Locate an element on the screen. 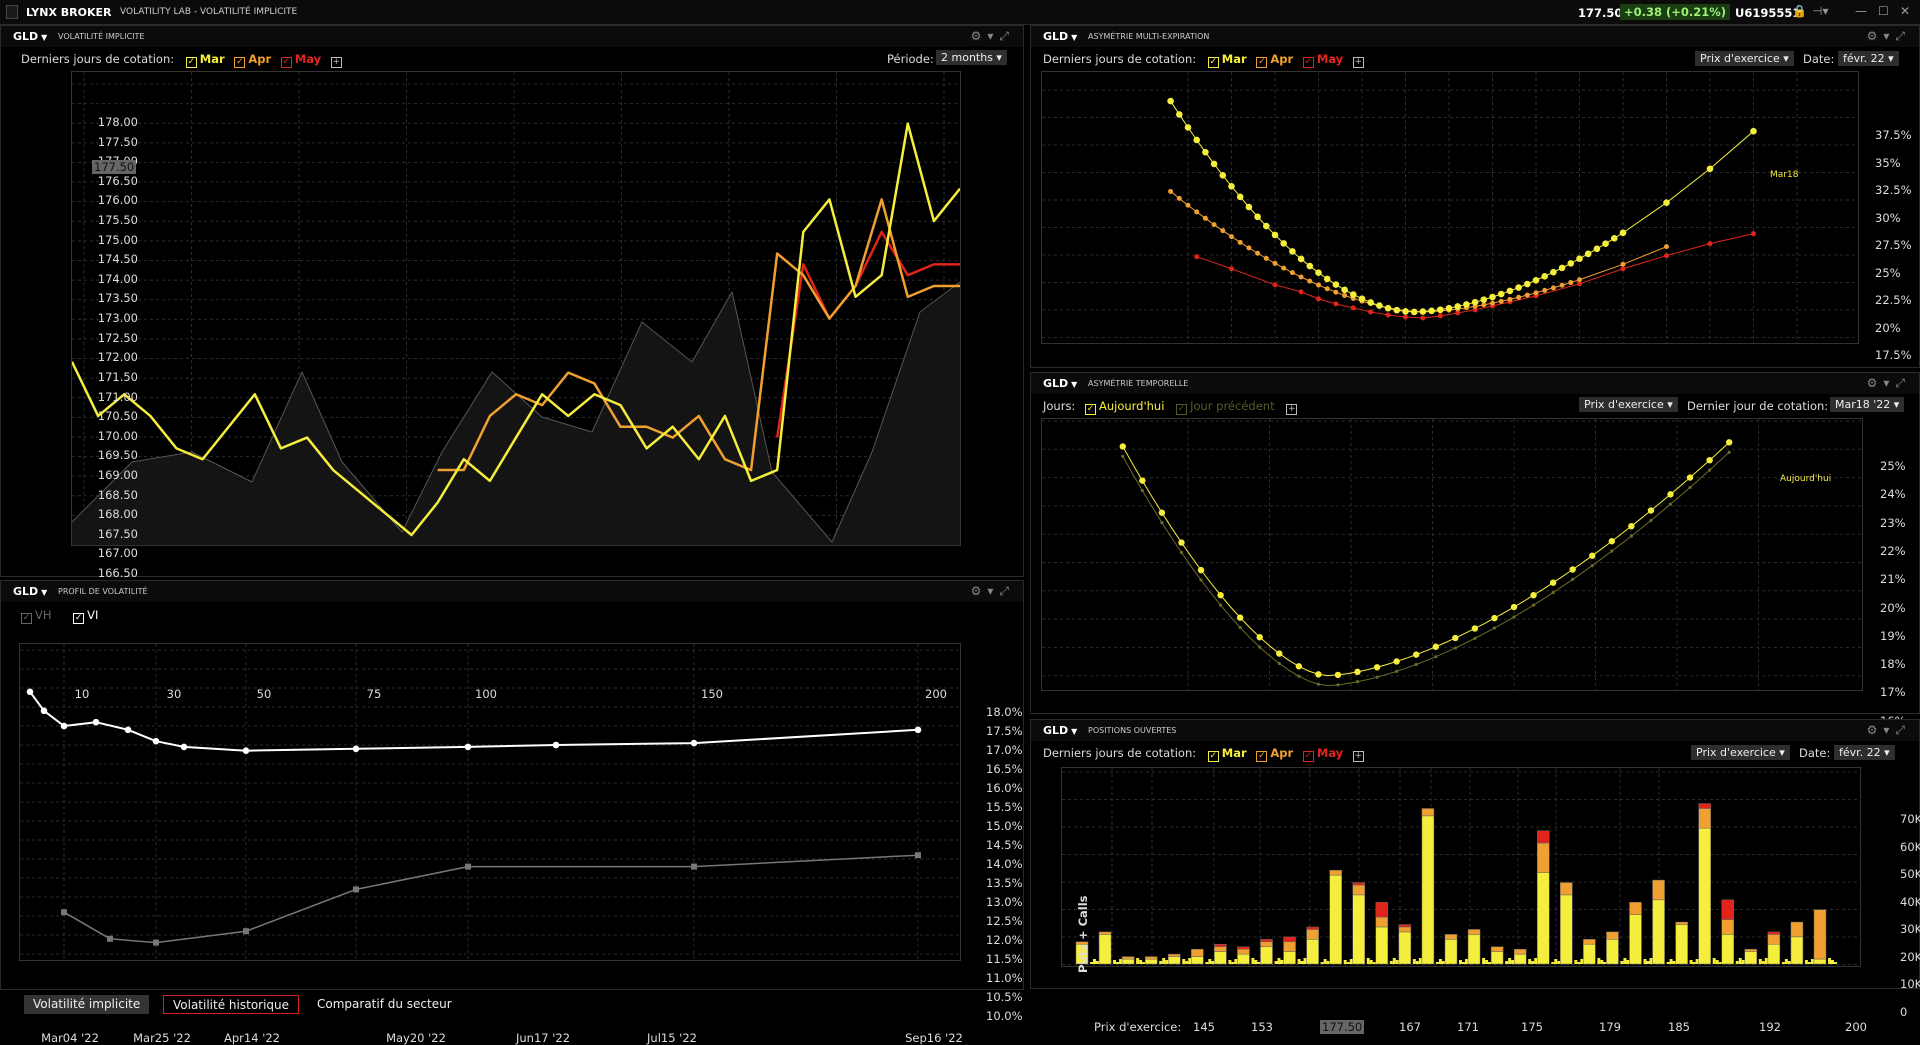 This screenshot has height=1045, width=1920. strike-marker: 177.50 is located at coordinates (1342, 1027).